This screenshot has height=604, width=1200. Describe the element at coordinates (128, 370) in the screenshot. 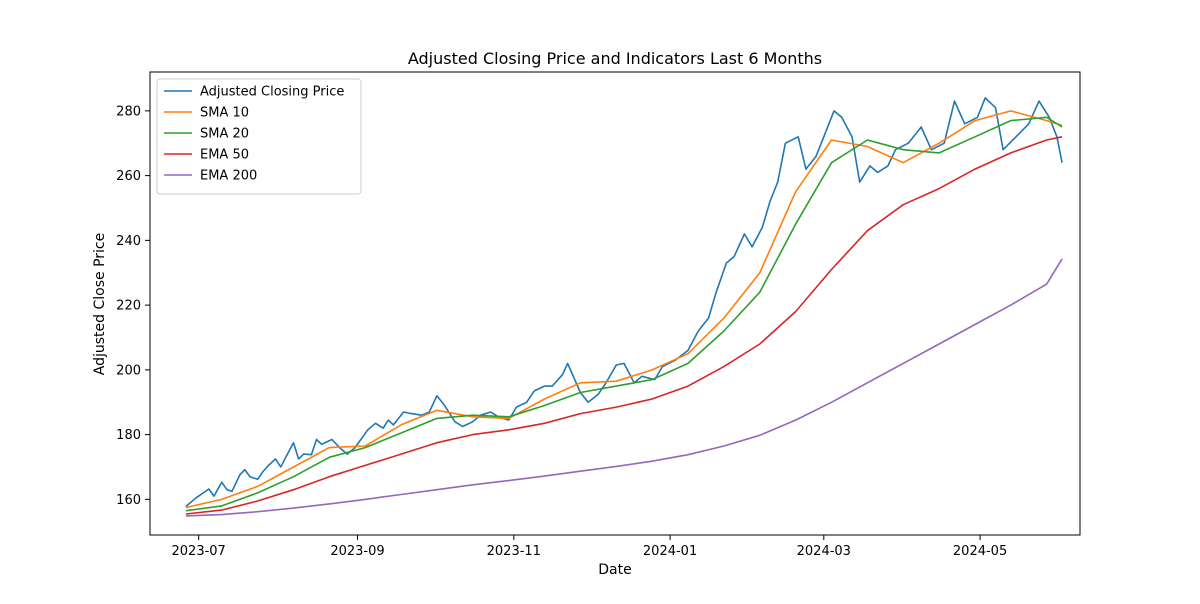

I see `y-tick-label: 200` at that location.